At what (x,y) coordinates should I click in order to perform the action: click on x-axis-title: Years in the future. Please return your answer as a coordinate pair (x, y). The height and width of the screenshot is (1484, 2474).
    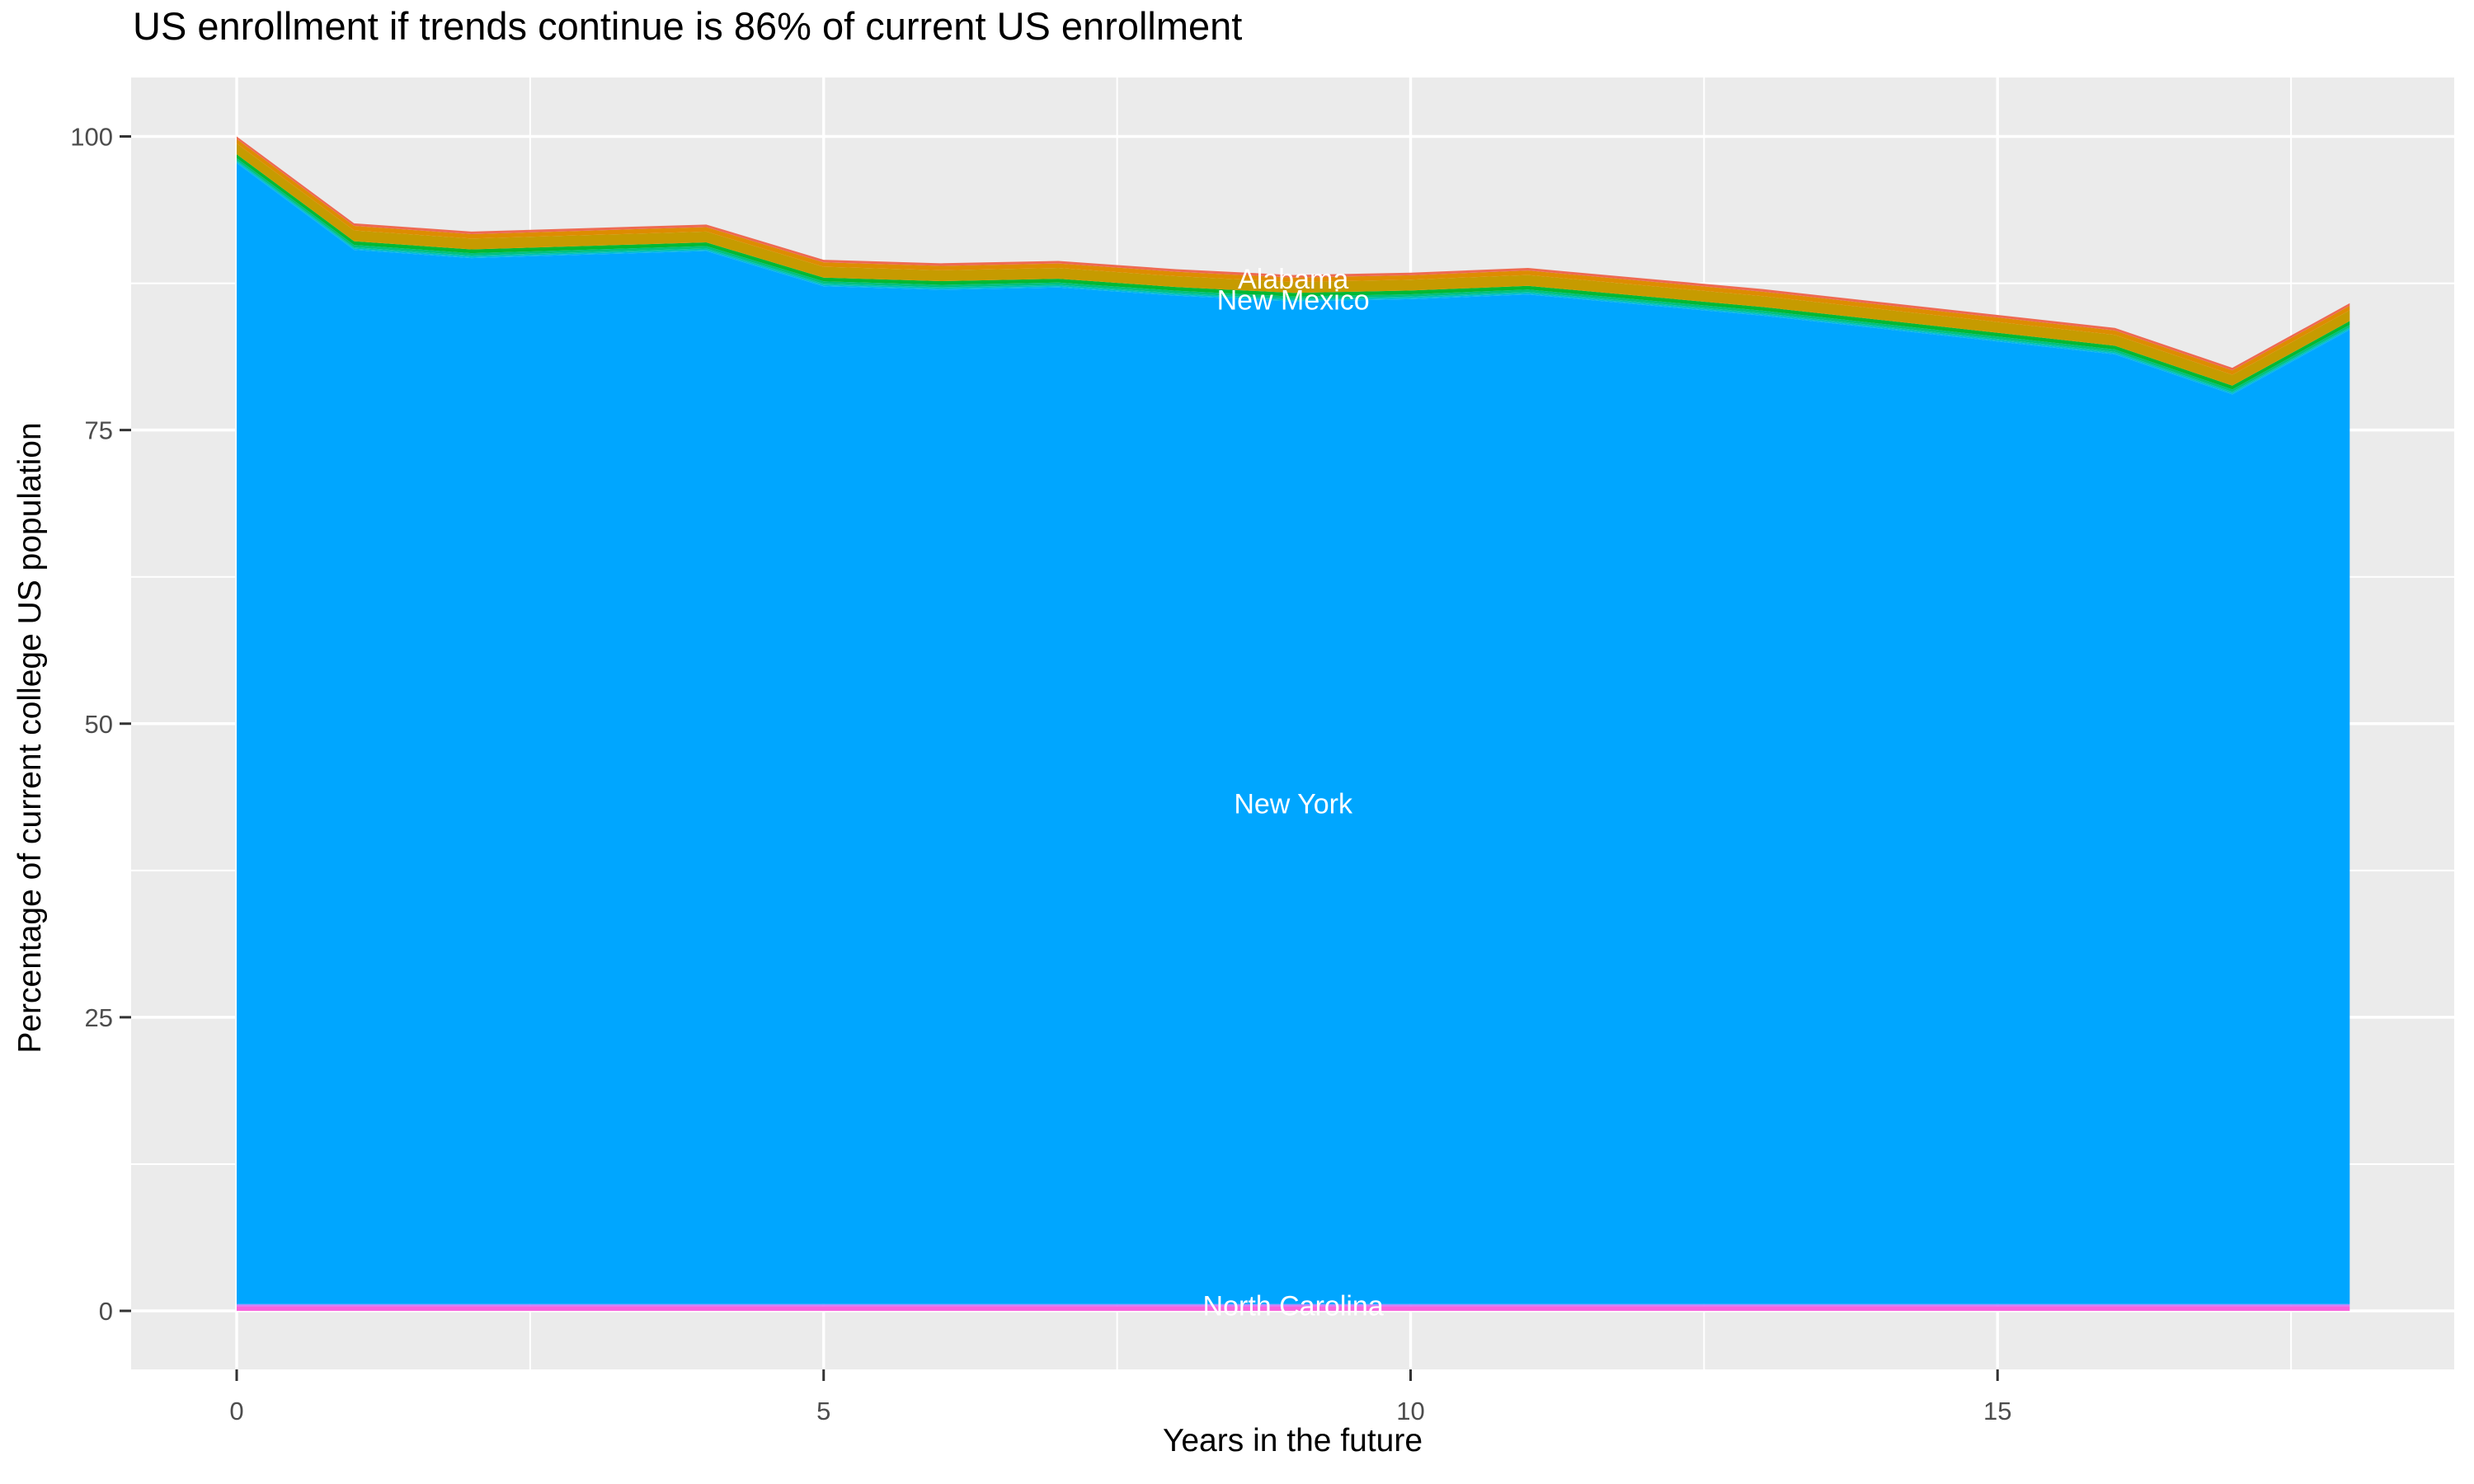
    Looking at the image, I should click on (1292, 1440).